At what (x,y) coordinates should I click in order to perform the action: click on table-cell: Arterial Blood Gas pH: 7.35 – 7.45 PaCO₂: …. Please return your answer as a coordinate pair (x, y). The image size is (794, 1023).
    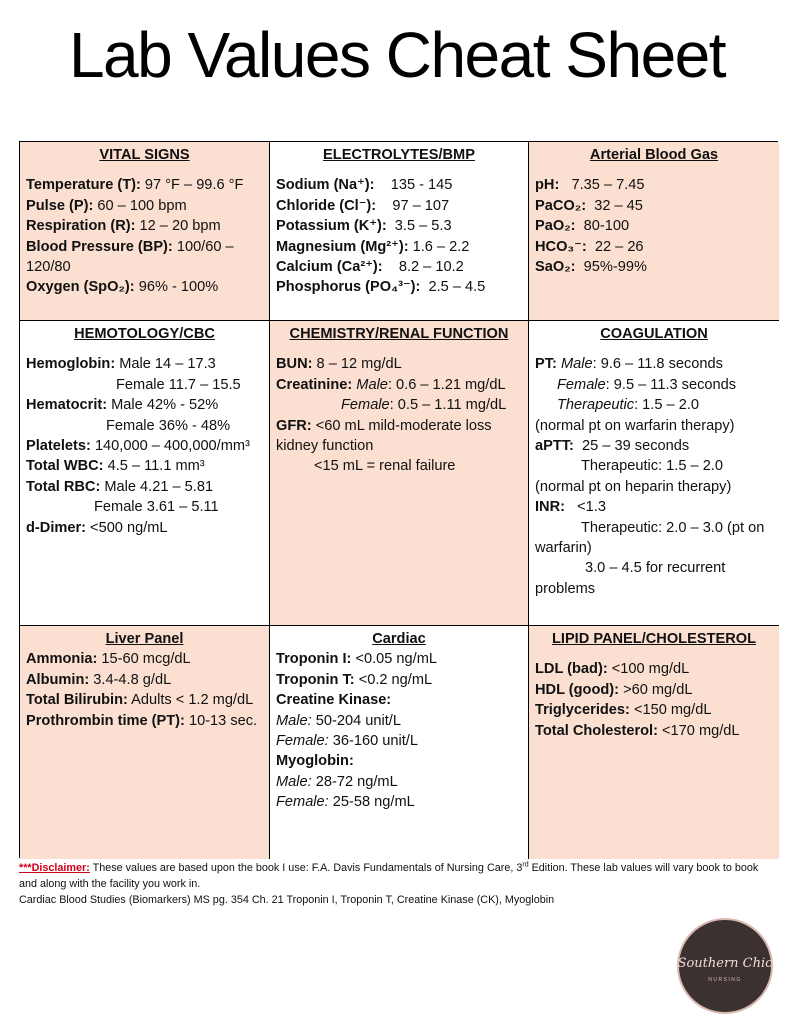
    Looking at the image, I should click on (654, 231).